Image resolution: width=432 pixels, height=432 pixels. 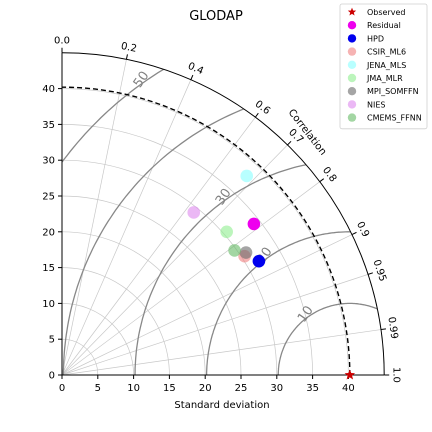 I want to click on y-tick-label: 0, so click(x=52, y=376).